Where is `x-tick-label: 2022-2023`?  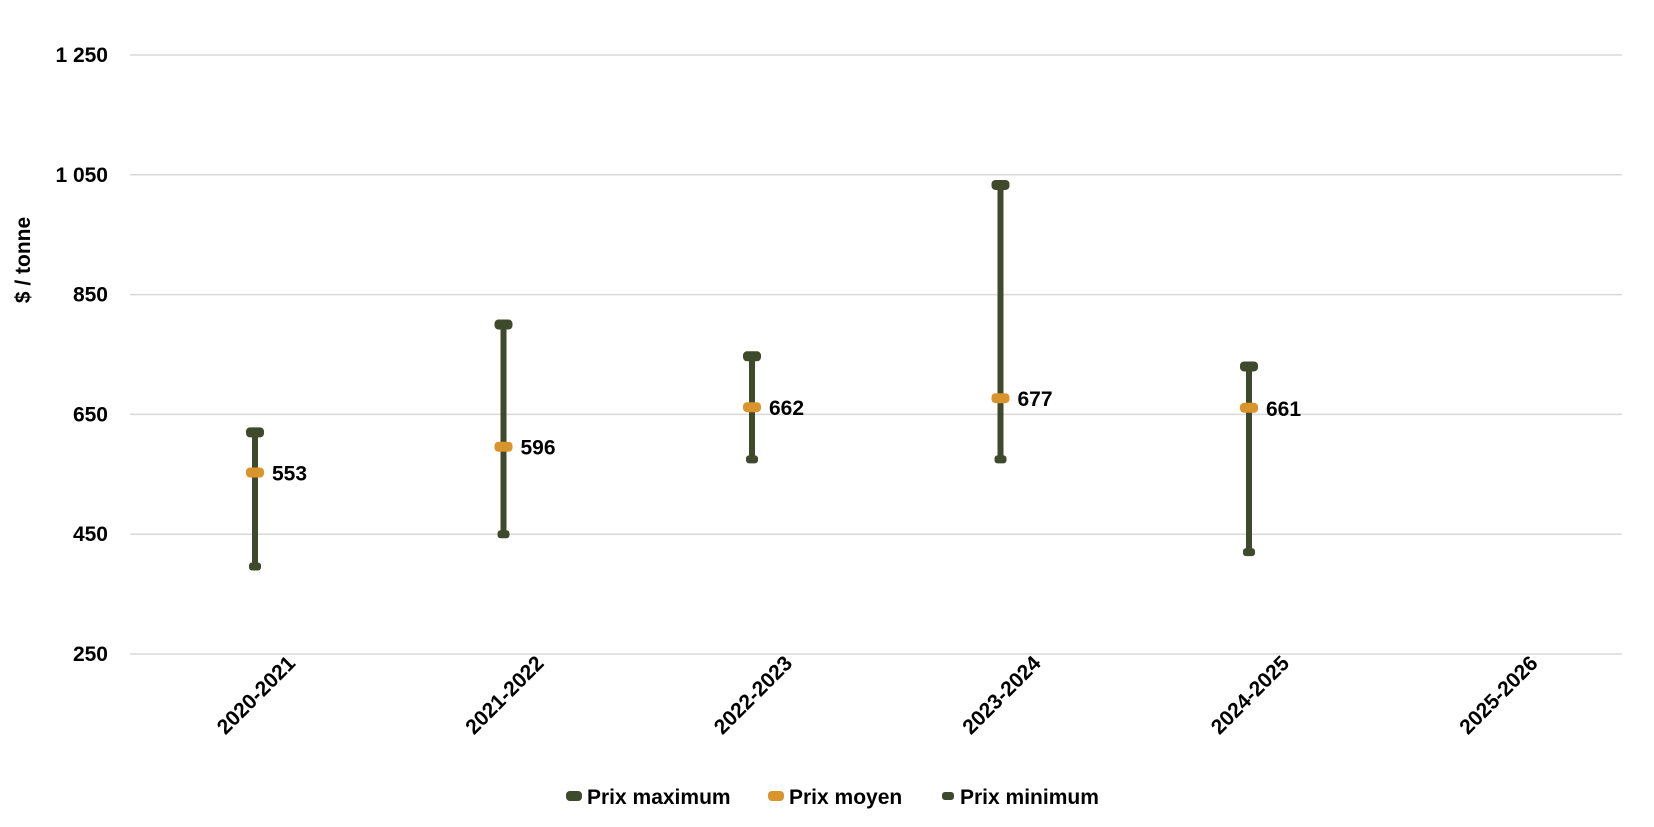 x-tick-label: 2022-2023 is located at coordinates (753, 695).